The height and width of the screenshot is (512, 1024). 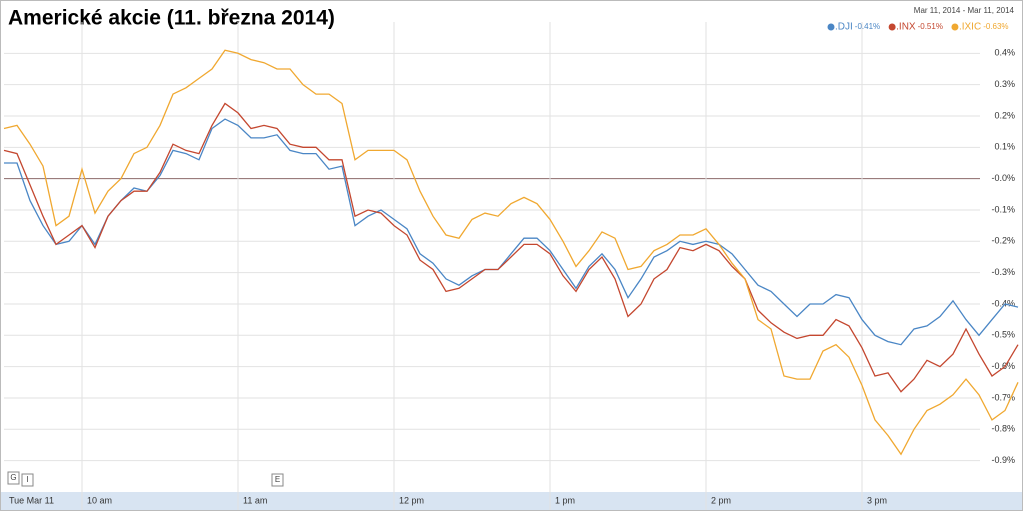 I want to click on x-axis-band, so click(x=511, y=501).